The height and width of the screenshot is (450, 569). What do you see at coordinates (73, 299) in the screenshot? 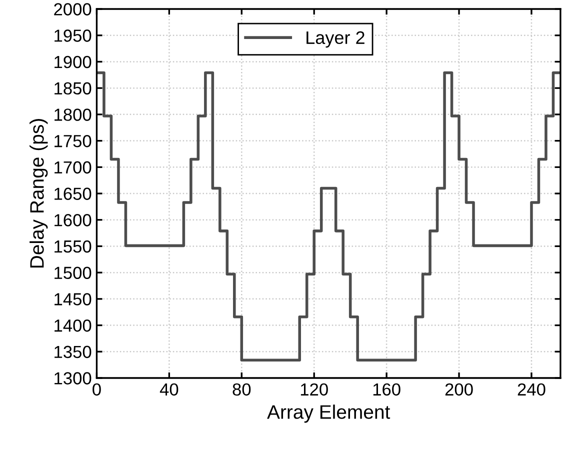
I see `y-tick-label: 1450` at bounding box center [73, 299].